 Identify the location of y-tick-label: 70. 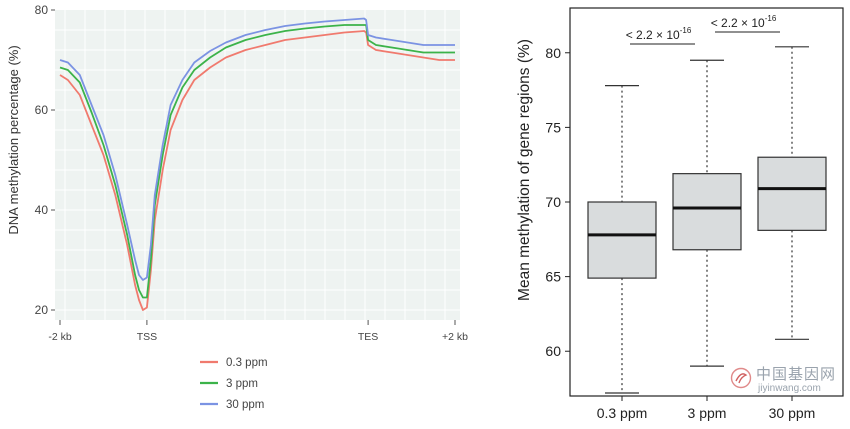
(553, 202).